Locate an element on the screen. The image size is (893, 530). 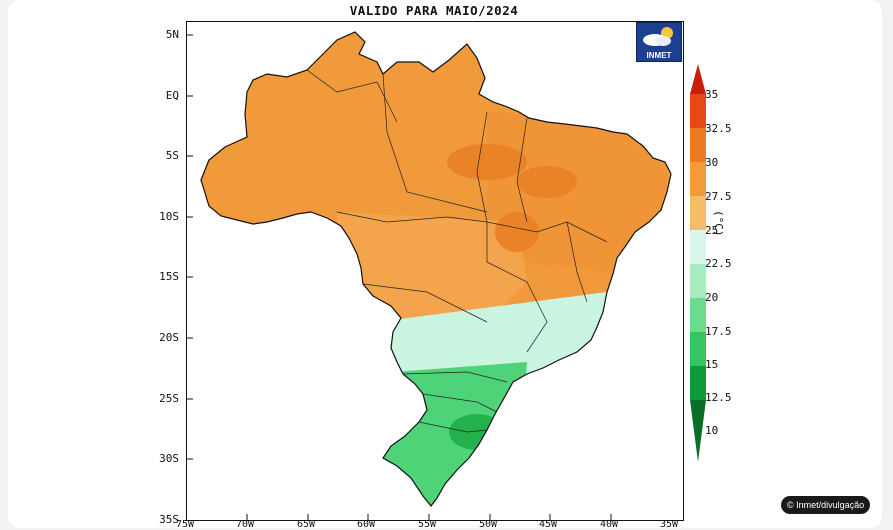
colorbar-label: 25 is located at coordinates (712, 230).